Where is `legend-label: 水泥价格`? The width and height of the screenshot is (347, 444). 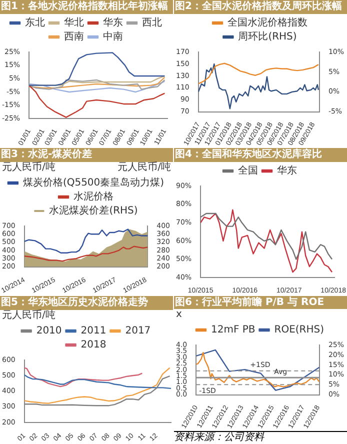
legend-label: 水泥价格 is located at coordinates (94, 196).